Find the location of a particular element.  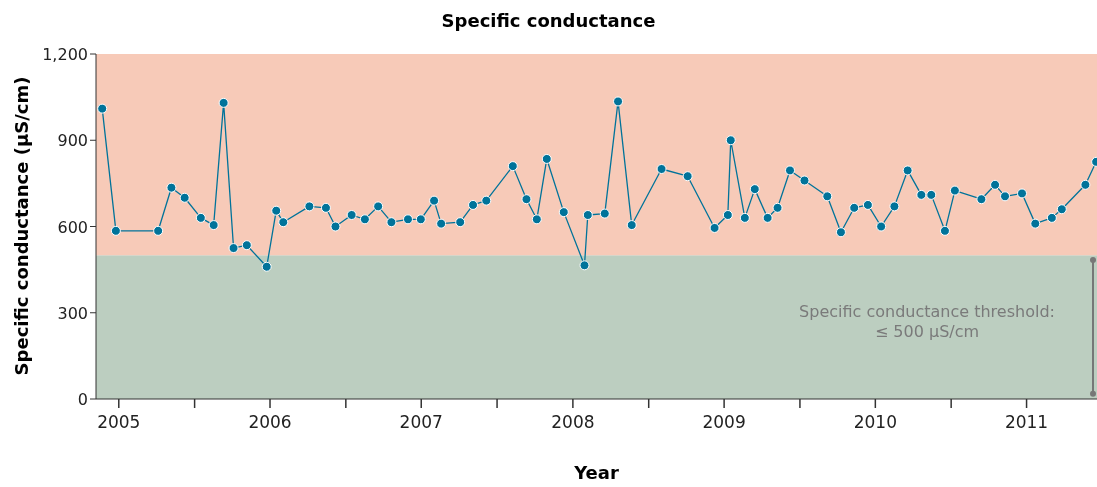

x-tick-label: 2010 is located at coordinates (875, 422).